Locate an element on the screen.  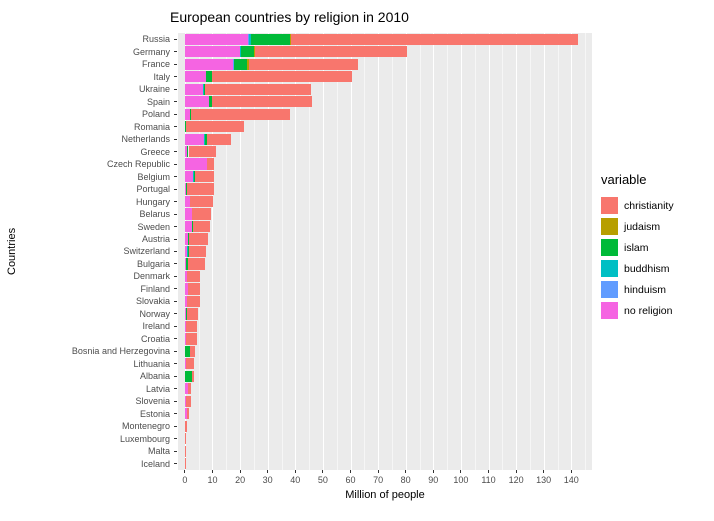
y-tick-label: Portugal is located at coordinates (153, 189).